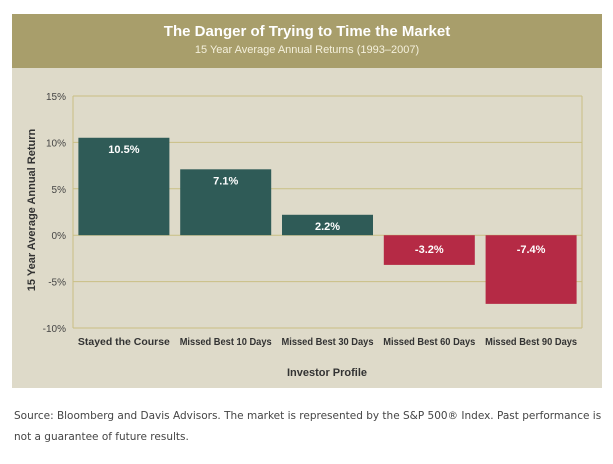 Image resolution: width=613 pixels, height=464 pixels. What do you see at coordinates (124, 186) in the screenshot?
I see `bar-stayed-the-course` at bounding box center [124, 186].